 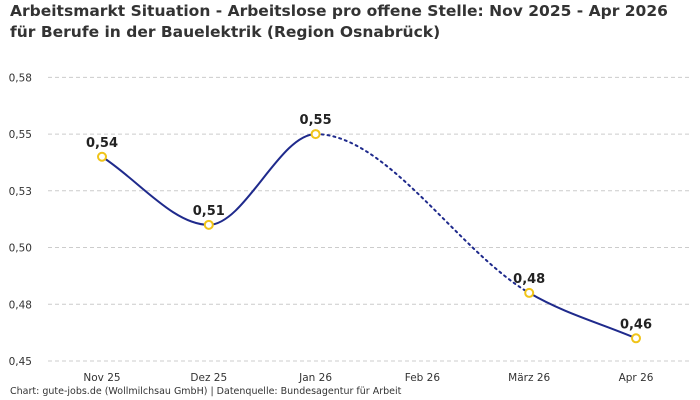 I want to click on x-tick-label: Nov 25, so click(x=101, y=378).